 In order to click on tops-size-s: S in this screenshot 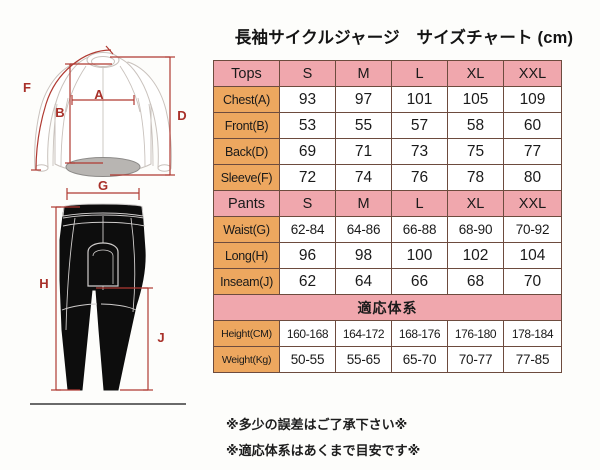, I will do `click(307, 73)`.